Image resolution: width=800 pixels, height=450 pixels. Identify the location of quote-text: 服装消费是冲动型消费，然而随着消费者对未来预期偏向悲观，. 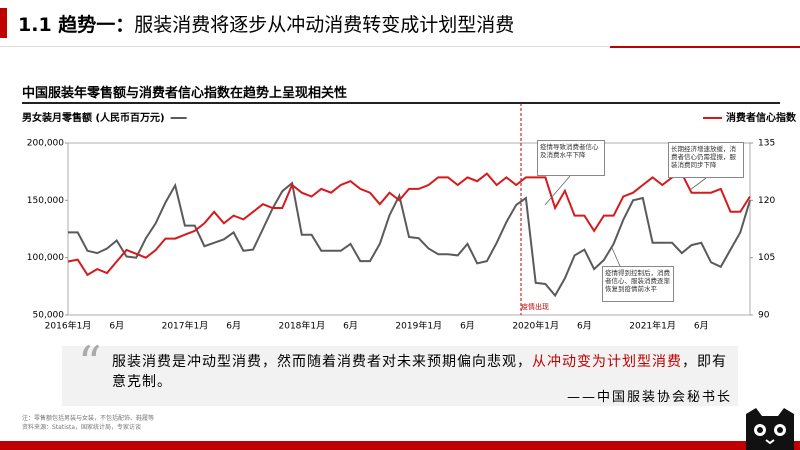
(322, 362).